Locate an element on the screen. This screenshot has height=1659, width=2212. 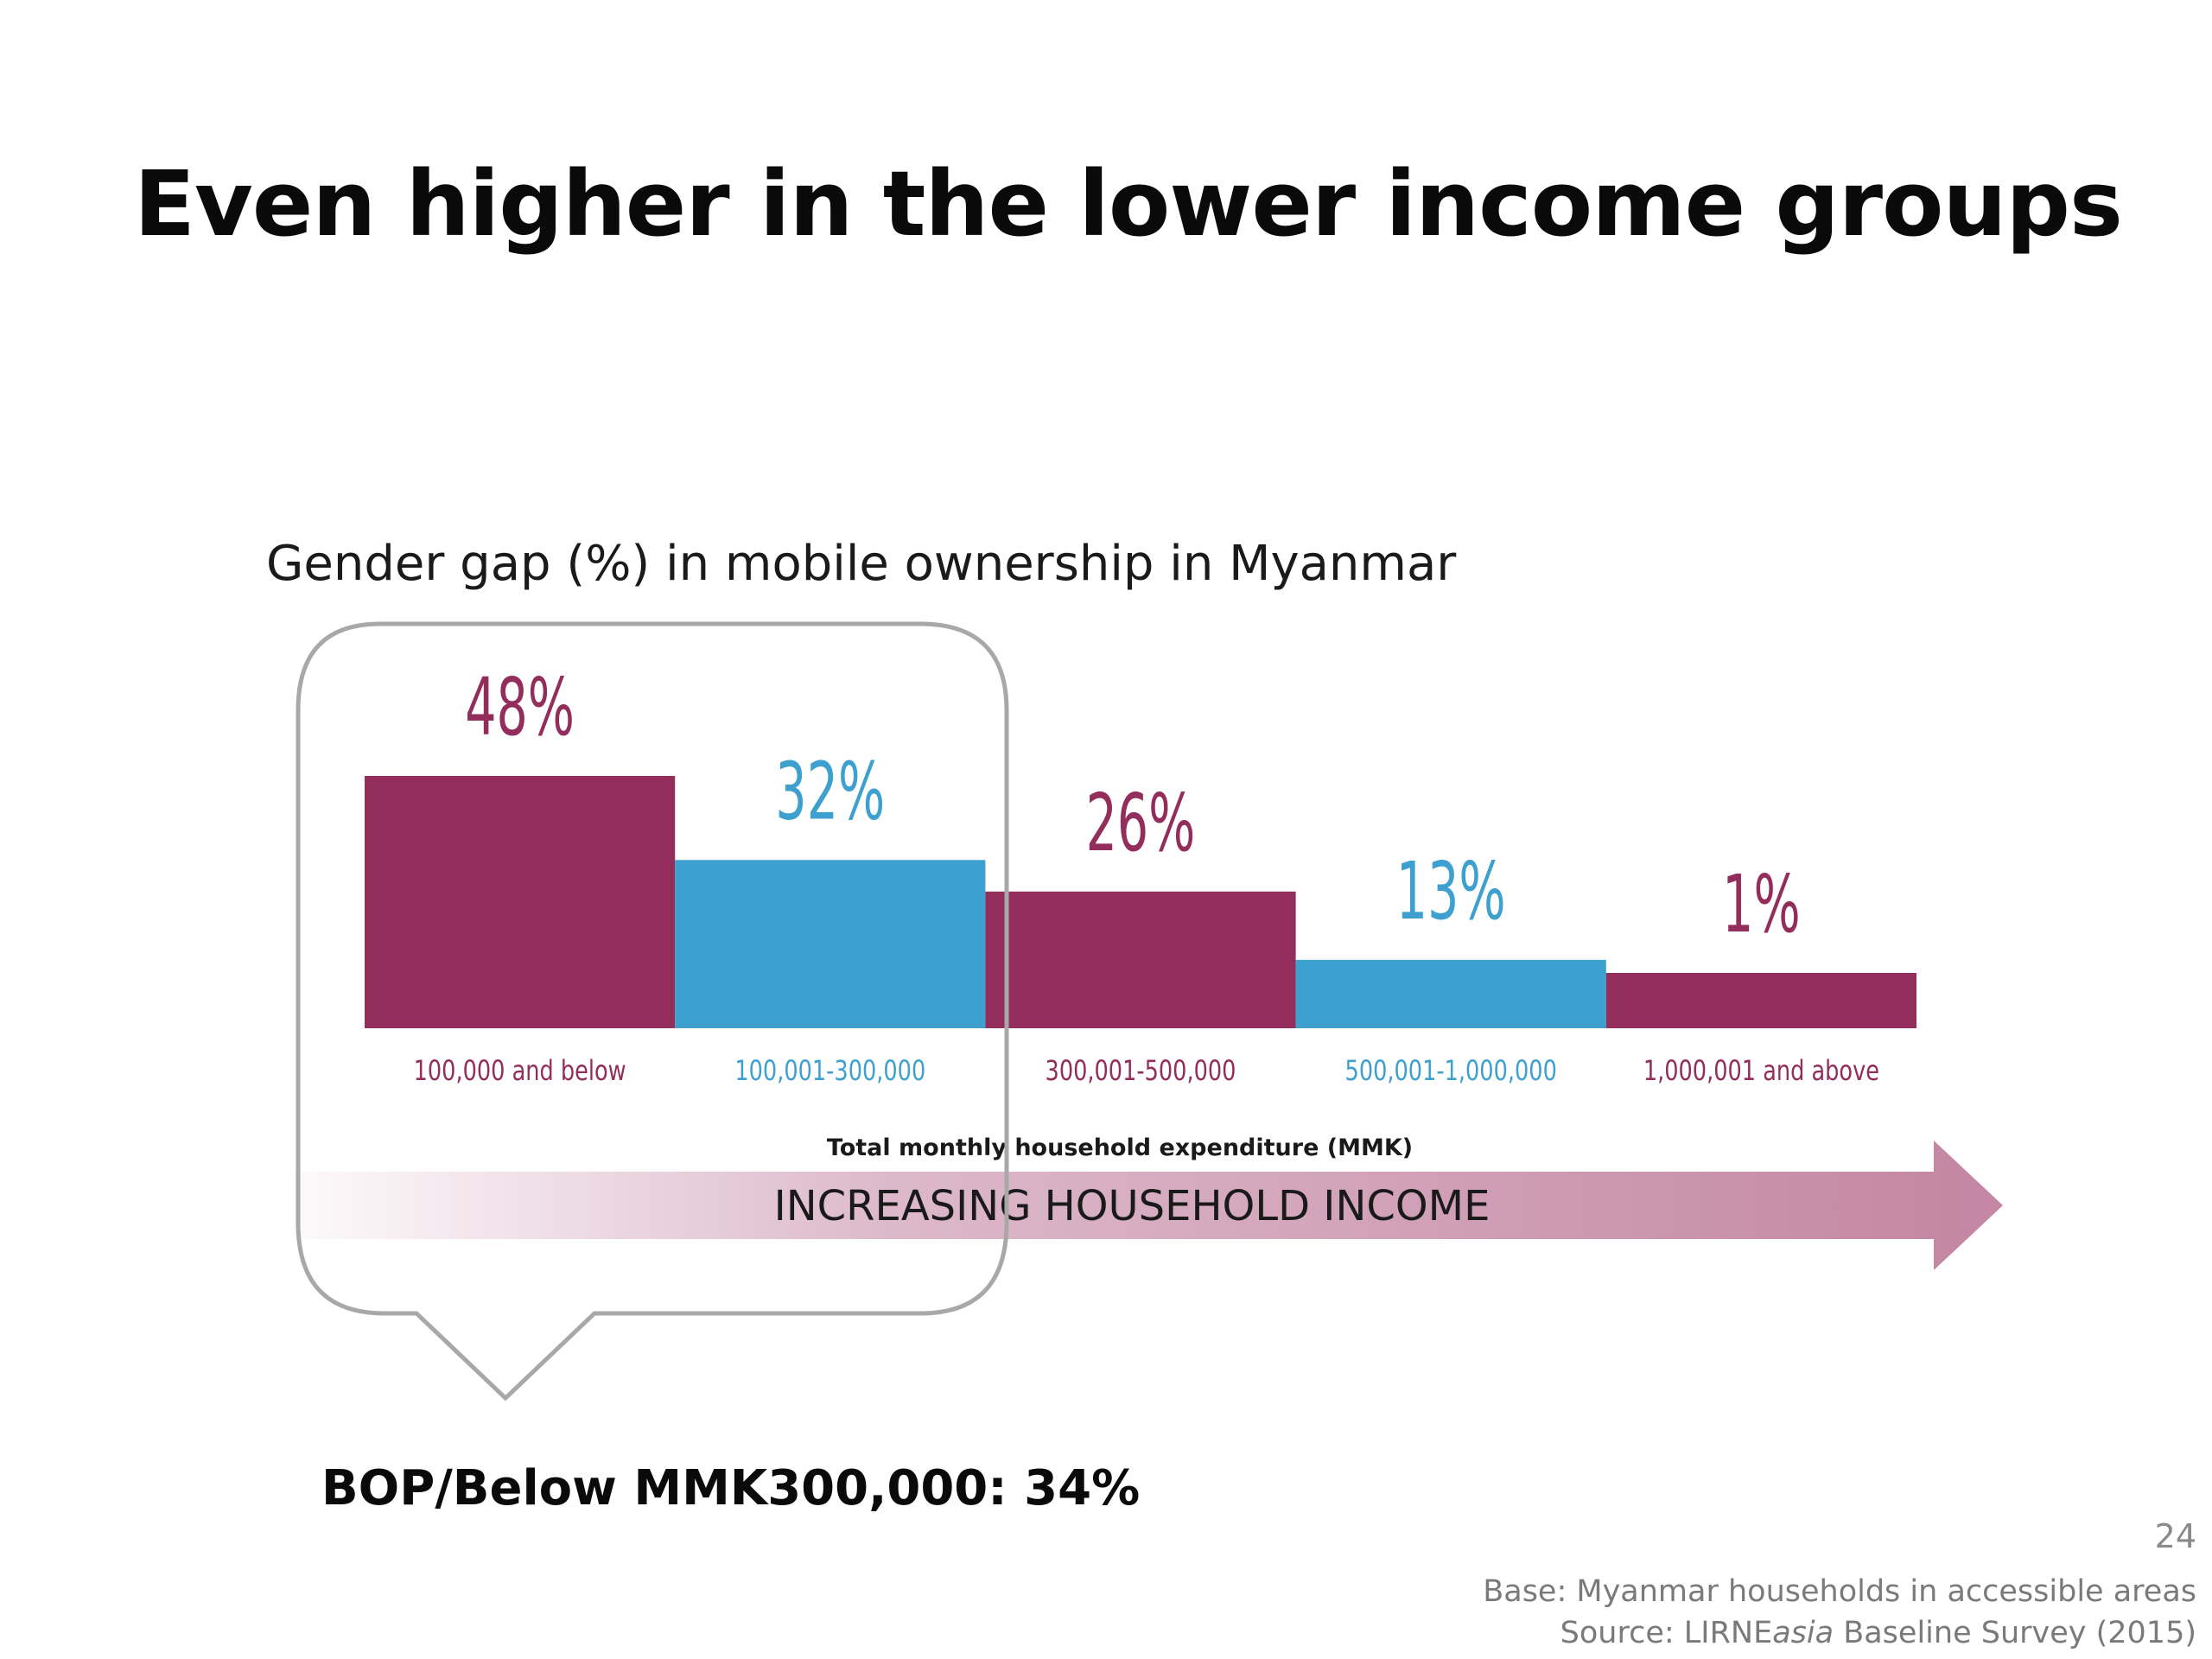
page-number: 24 is located at coordinates (2175, 1536).